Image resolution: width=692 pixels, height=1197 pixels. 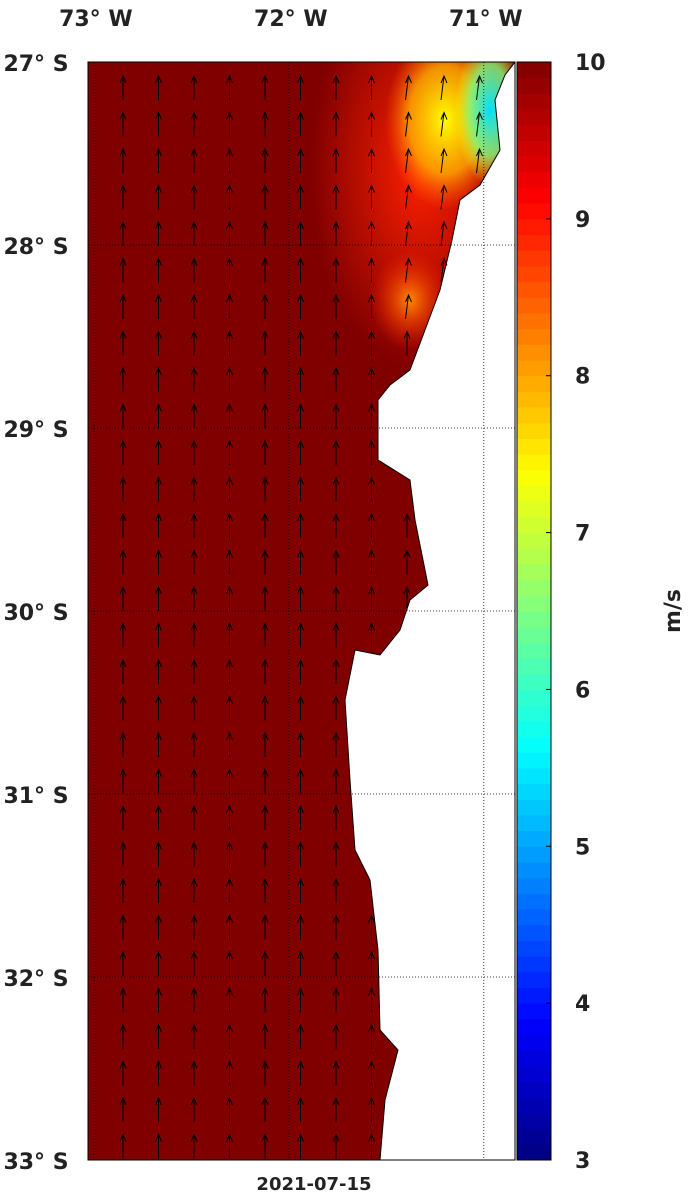 I want to click on colorbar-frame, so click(x=534, y=611).